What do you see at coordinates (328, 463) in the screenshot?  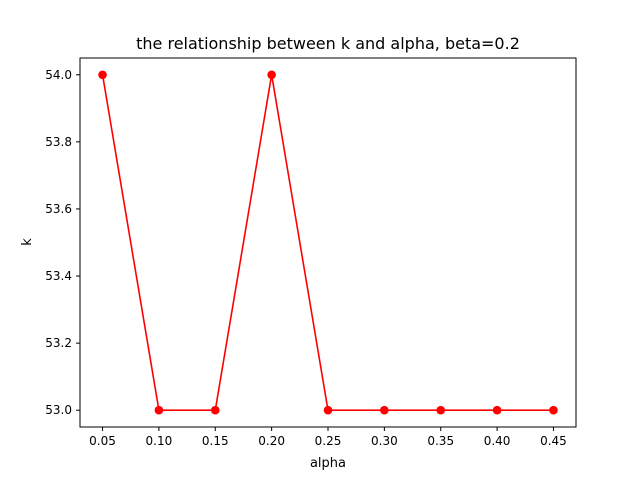 I see `x-axis-label: alpha` at bounding box center [328, 463].